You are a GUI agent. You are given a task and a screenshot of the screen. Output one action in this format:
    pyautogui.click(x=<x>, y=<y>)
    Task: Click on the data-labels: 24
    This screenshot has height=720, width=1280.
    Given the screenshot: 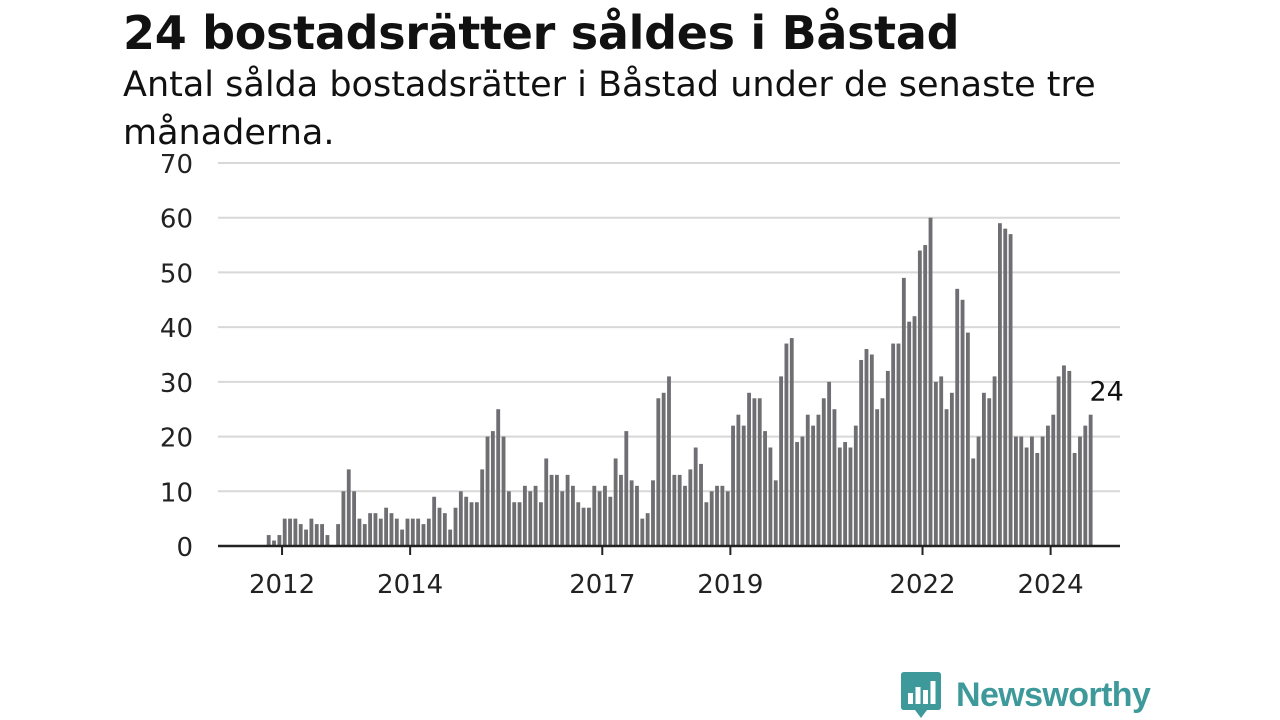 What is the action you would take?
    pyautogui.click(x=1106, y=392)
    